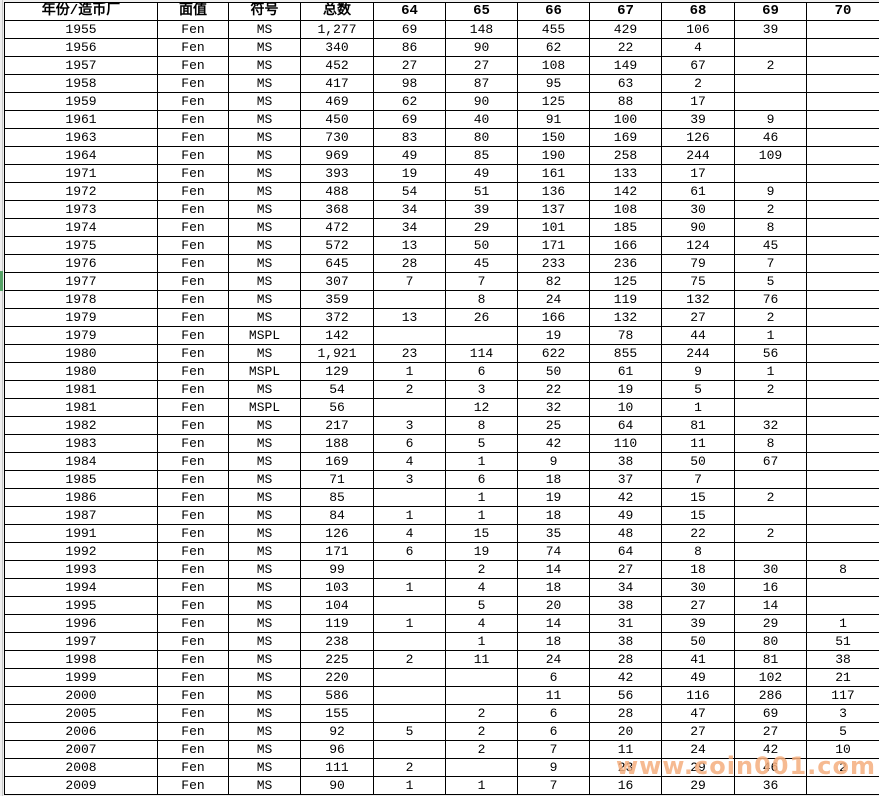  I want to click on cell: 28, so click(409, 263).